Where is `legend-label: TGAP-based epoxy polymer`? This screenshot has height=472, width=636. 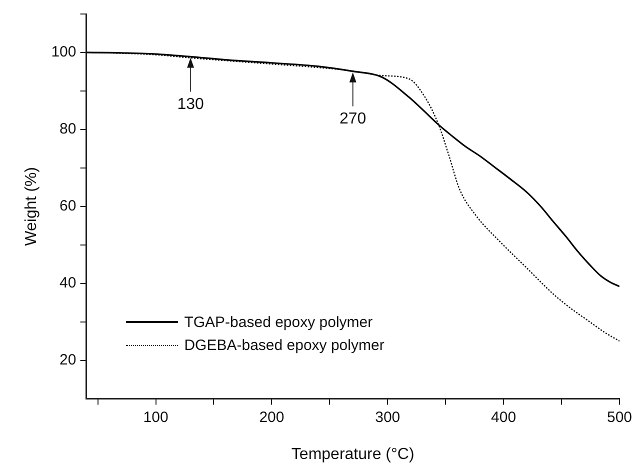
legend-label: TGAP-based epoxy polymer is located at coordinates (278, 322).